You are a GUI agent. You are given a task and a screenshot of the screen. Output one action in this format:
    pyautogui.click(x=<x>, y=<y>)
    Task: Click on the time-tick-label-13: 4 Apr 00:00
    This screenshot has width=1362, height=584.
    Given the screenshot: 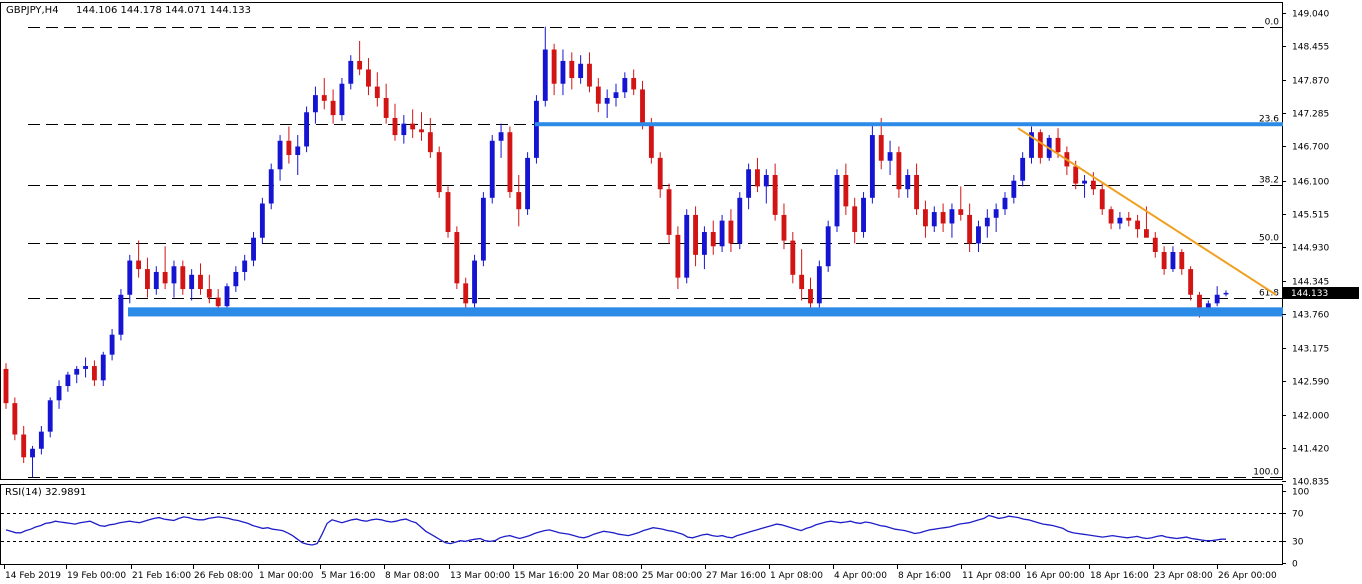 What is the action you would take?
    pyautogui.click(x=860, y=576)
    